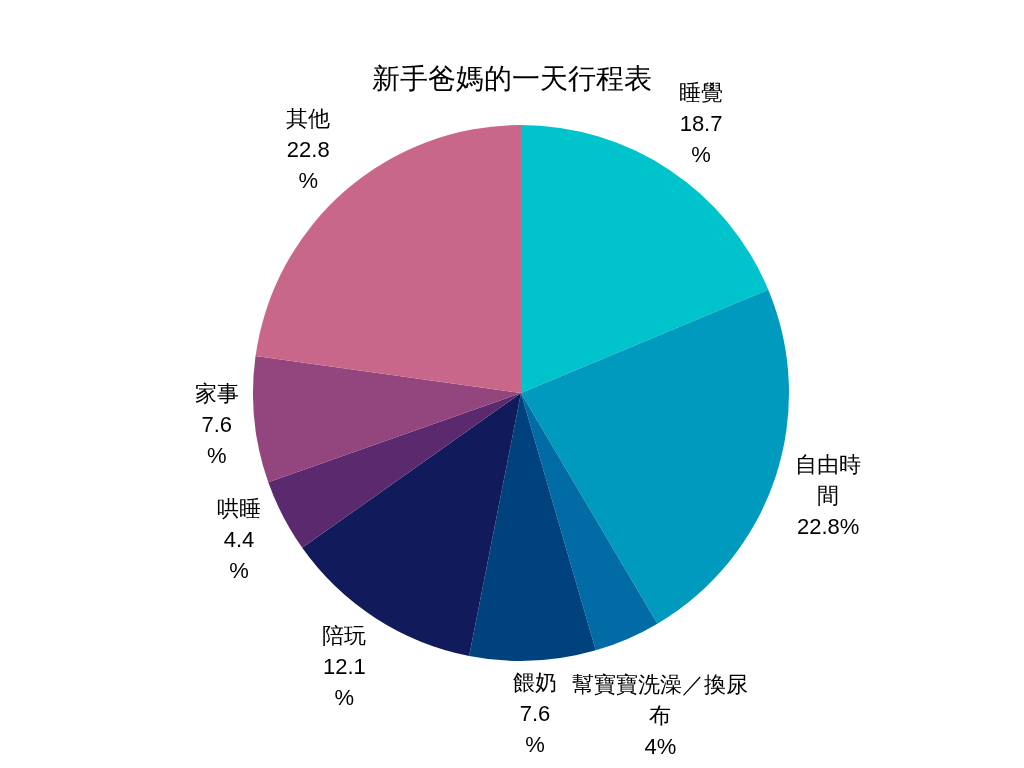 Image resolution: width=1024 pixels, height=768 pixels. Describe the element at coordinates (701, 92) in the screenshot. I see `slice-label: 睡覺` at that location.